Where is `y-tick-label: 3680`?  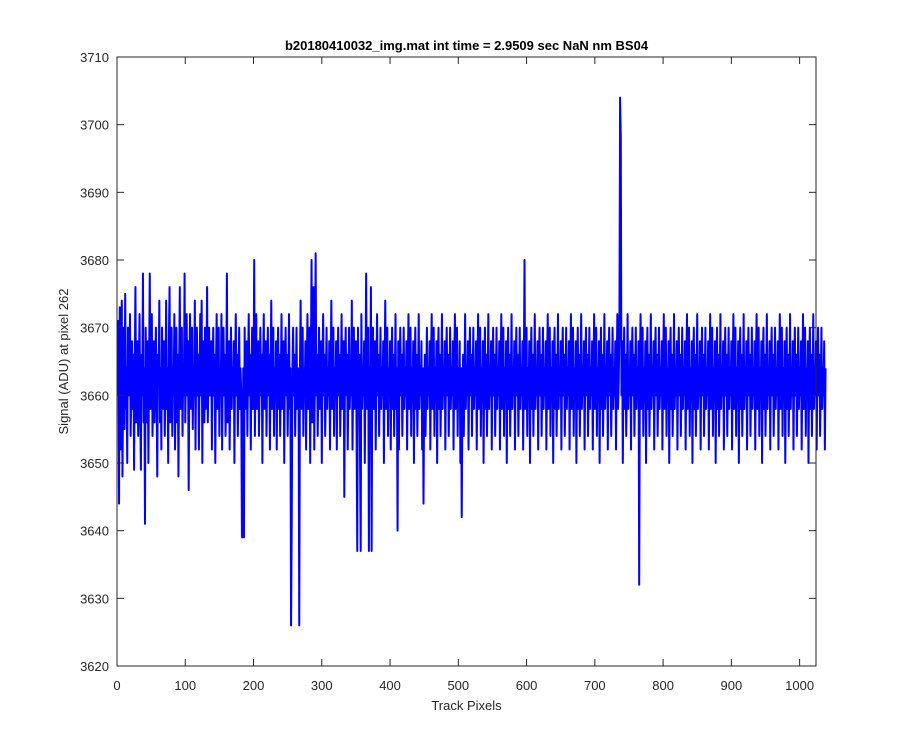
y-tick-label: 3680 is located at coordinates (94, 260).